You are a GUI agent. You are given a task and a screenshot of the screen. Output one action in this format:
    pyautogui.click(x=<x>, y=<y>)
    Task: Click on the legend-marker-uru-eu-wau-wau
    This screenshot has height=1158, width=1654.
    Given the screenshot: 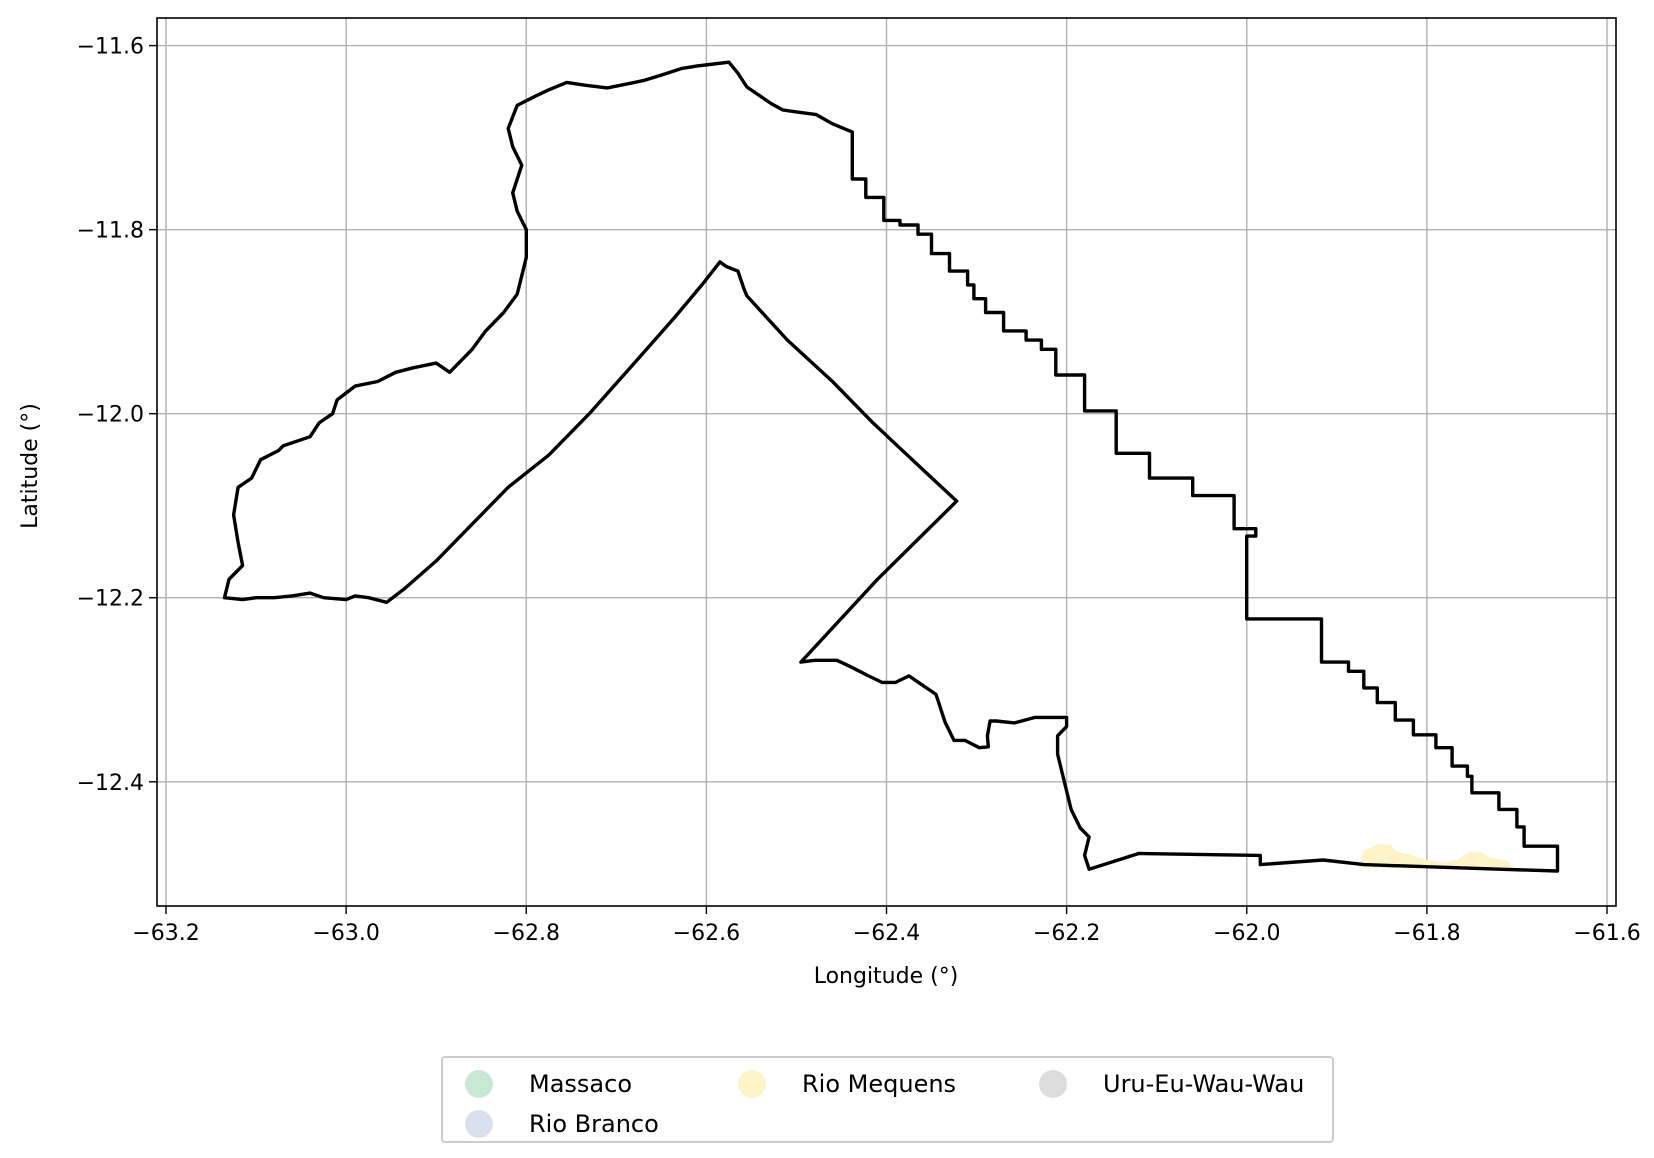 What is the action you would take?
    pyautogui.click(x=1053, y=1084)
    